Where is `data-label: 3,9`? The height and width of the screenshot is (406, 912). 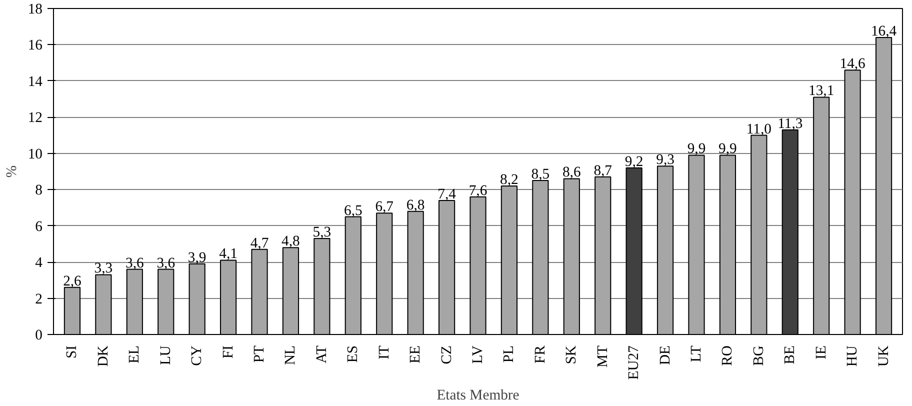
data-label: 3,9 is located at coordinates (197, 258).